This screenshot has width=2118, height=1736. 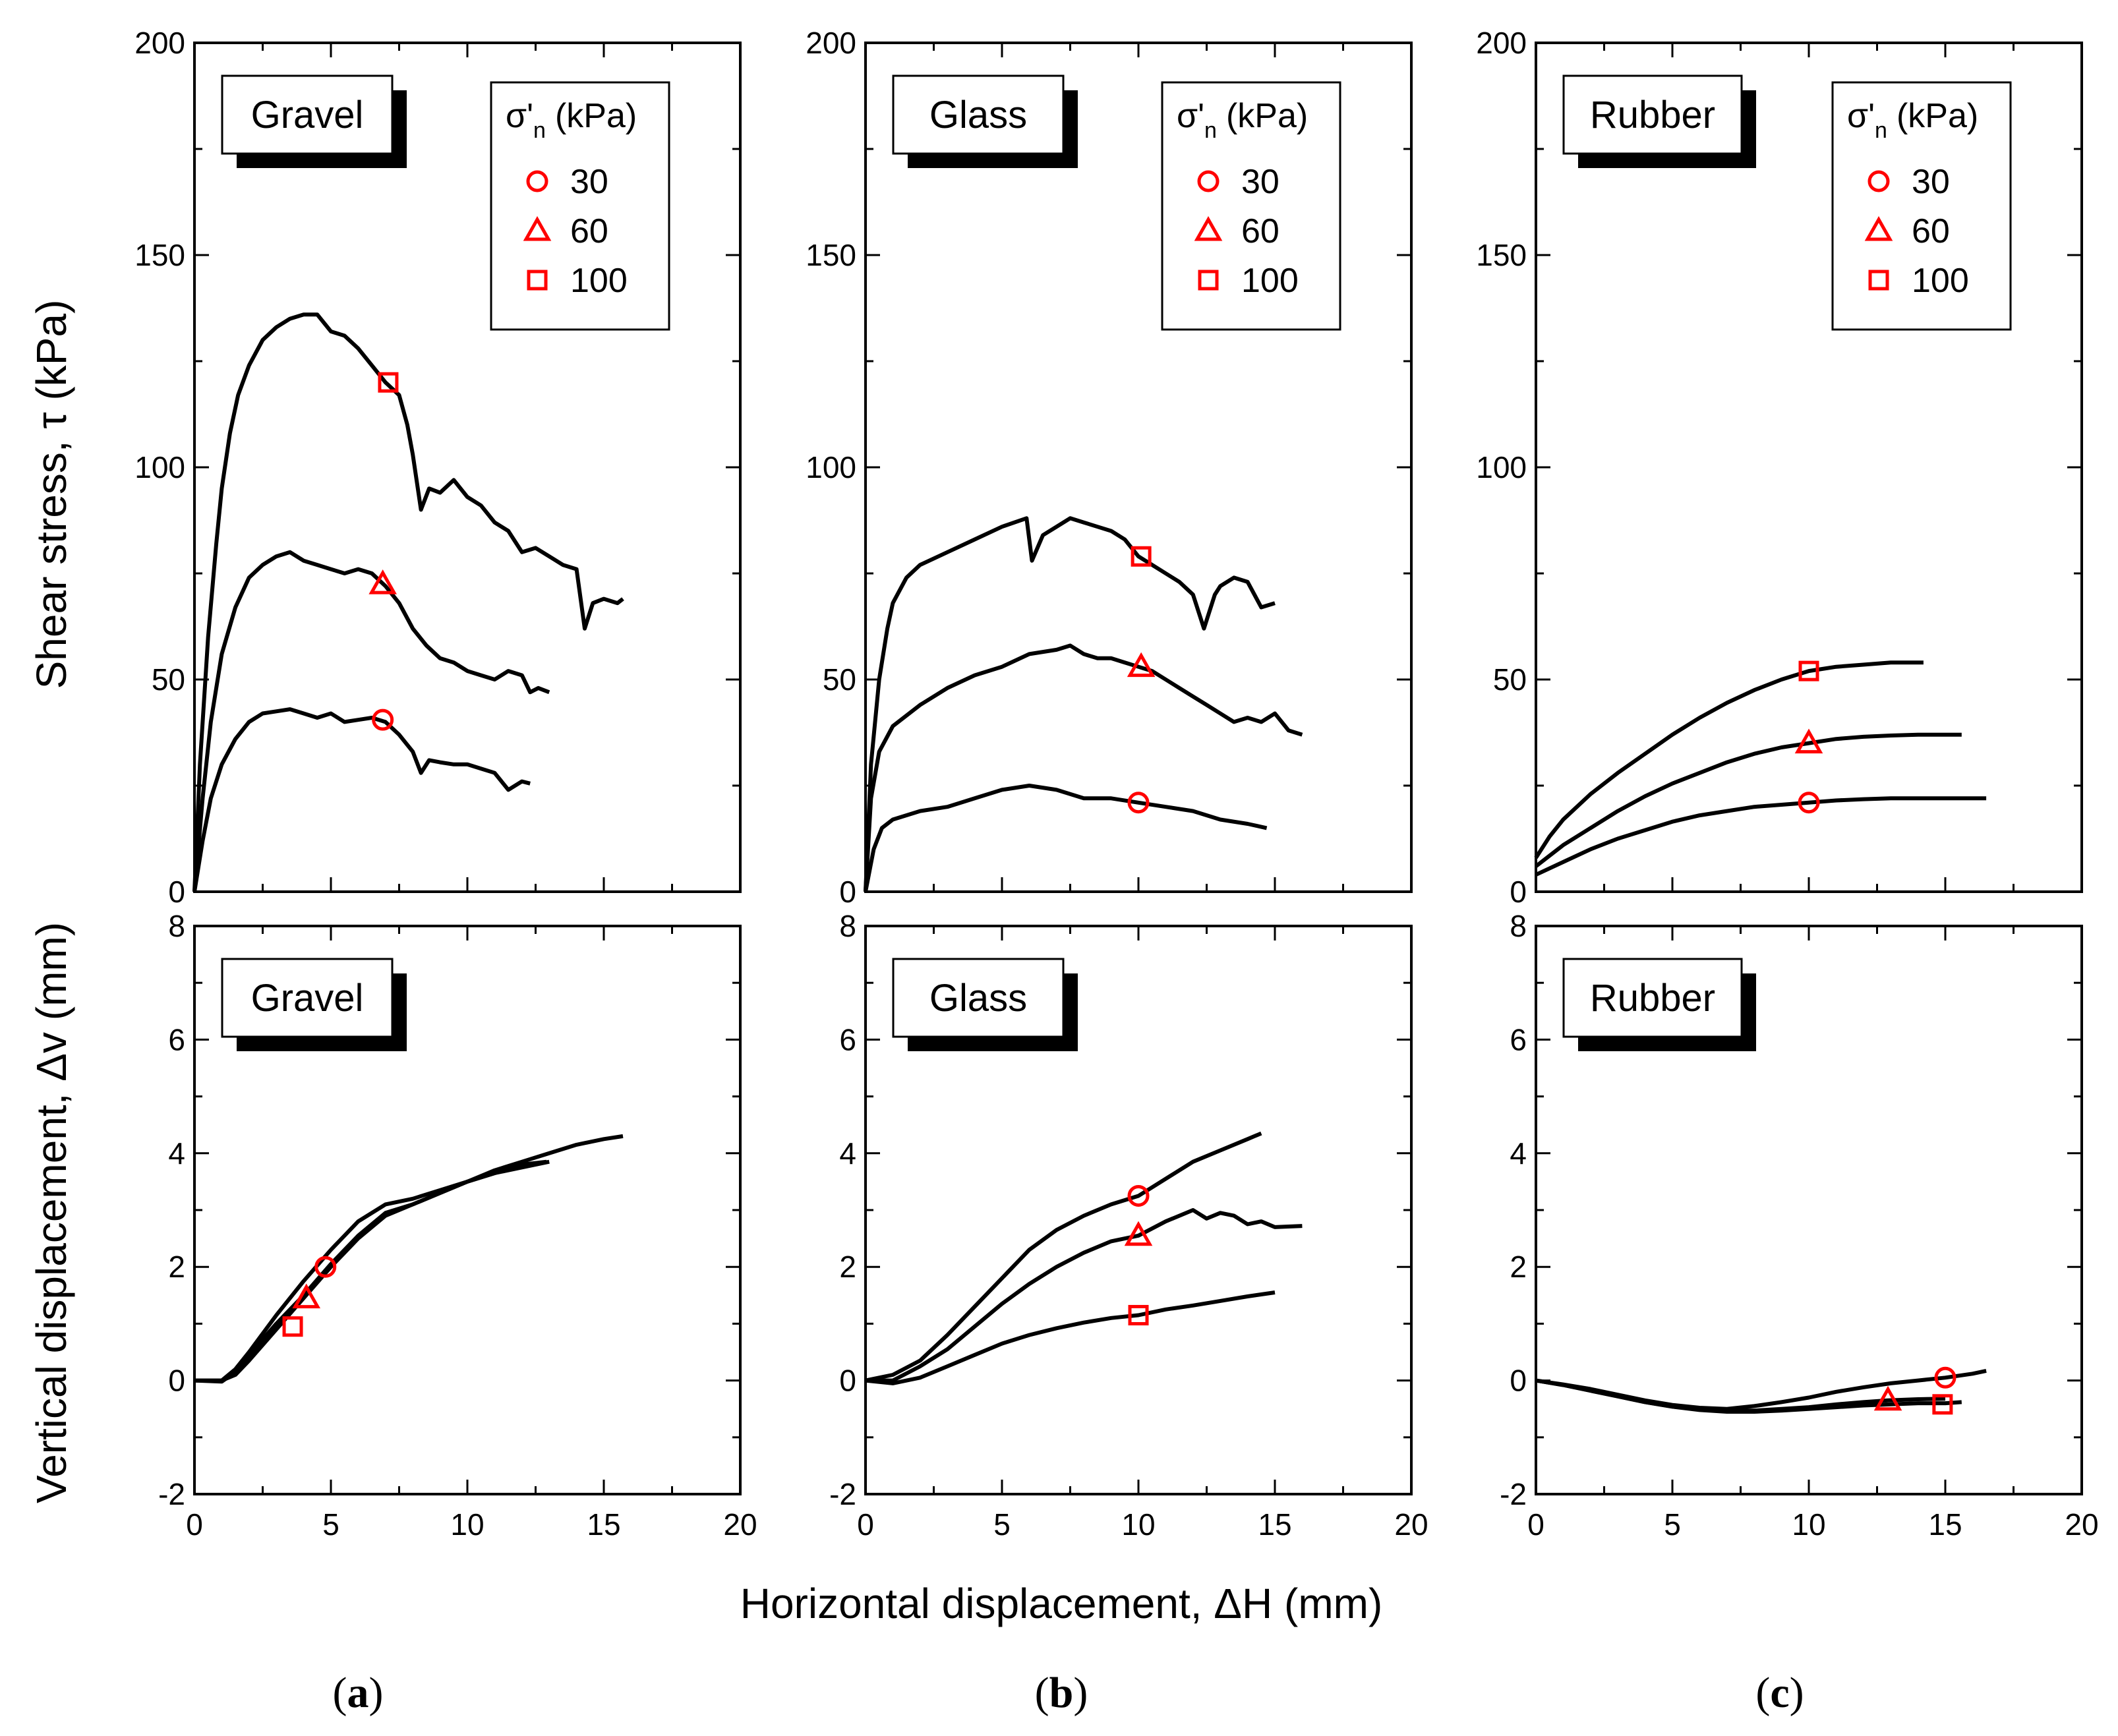 I want to click on glass-vertical-xtick-label: 0, so click(x=865, y=1524).